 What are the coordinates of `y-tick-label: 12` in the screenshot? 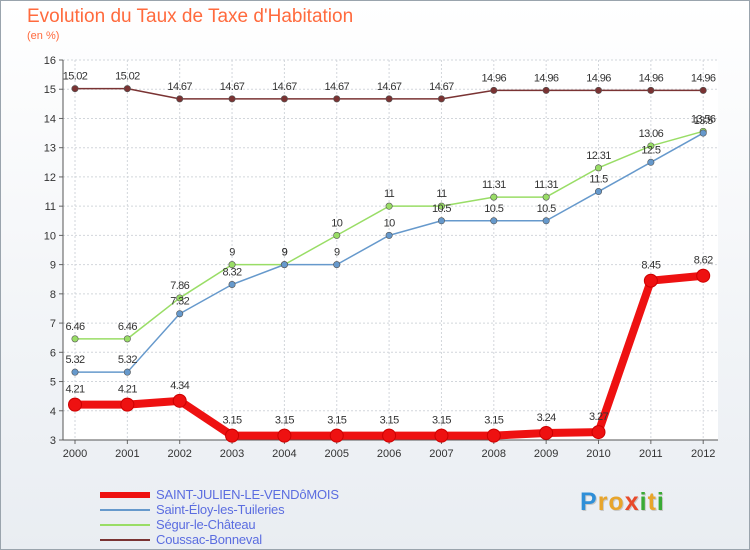 It's located at (50, 178).